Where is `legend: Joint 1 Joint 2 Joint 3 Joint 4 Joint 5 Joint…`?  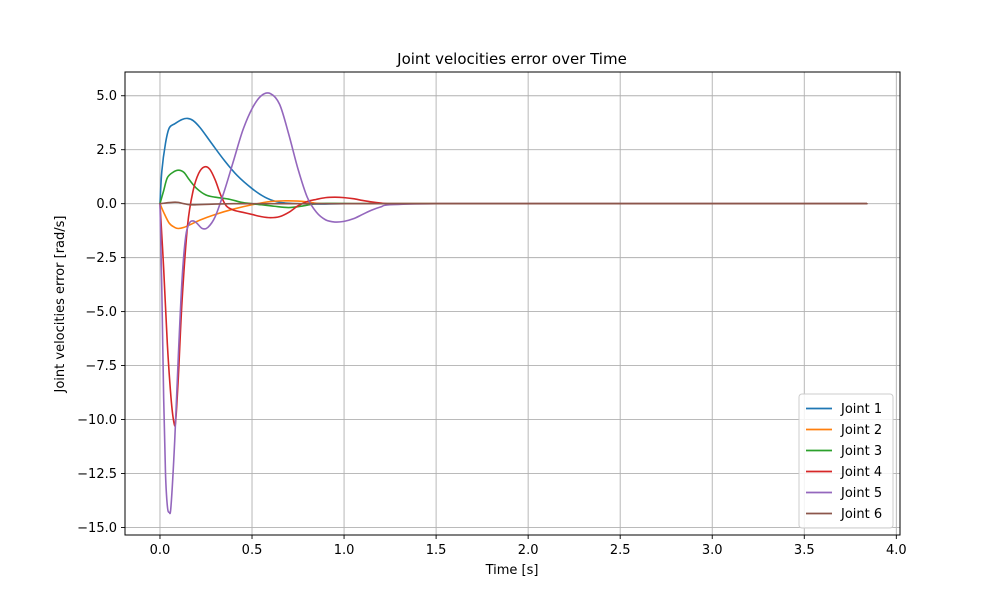
legend: Joint 1 Joint 2 Joint 3 Joint 4 Joint 5 Joint… is located at coordinates (846, 461).